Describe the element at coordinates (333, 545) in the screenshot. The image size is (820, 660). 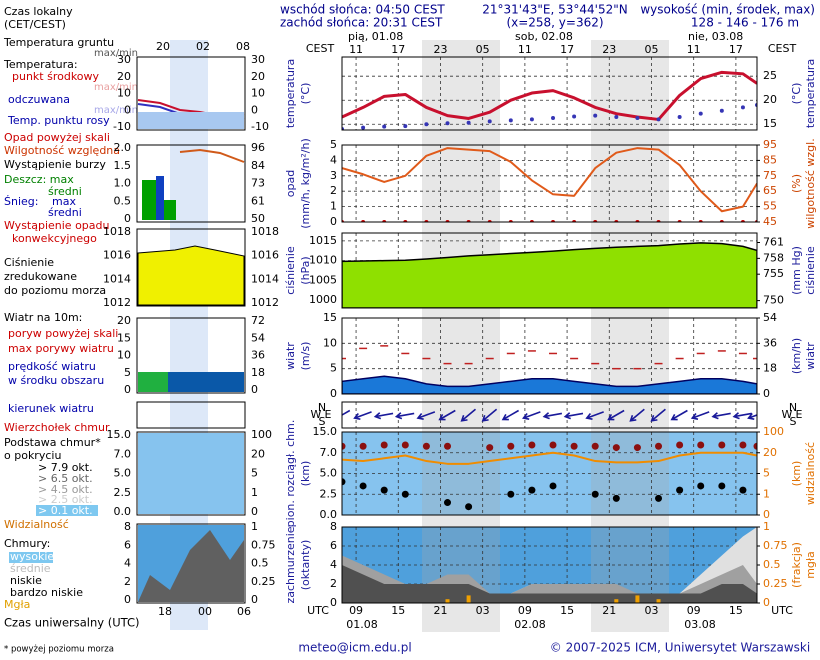
I see `y-tick-label: 6` at that location.